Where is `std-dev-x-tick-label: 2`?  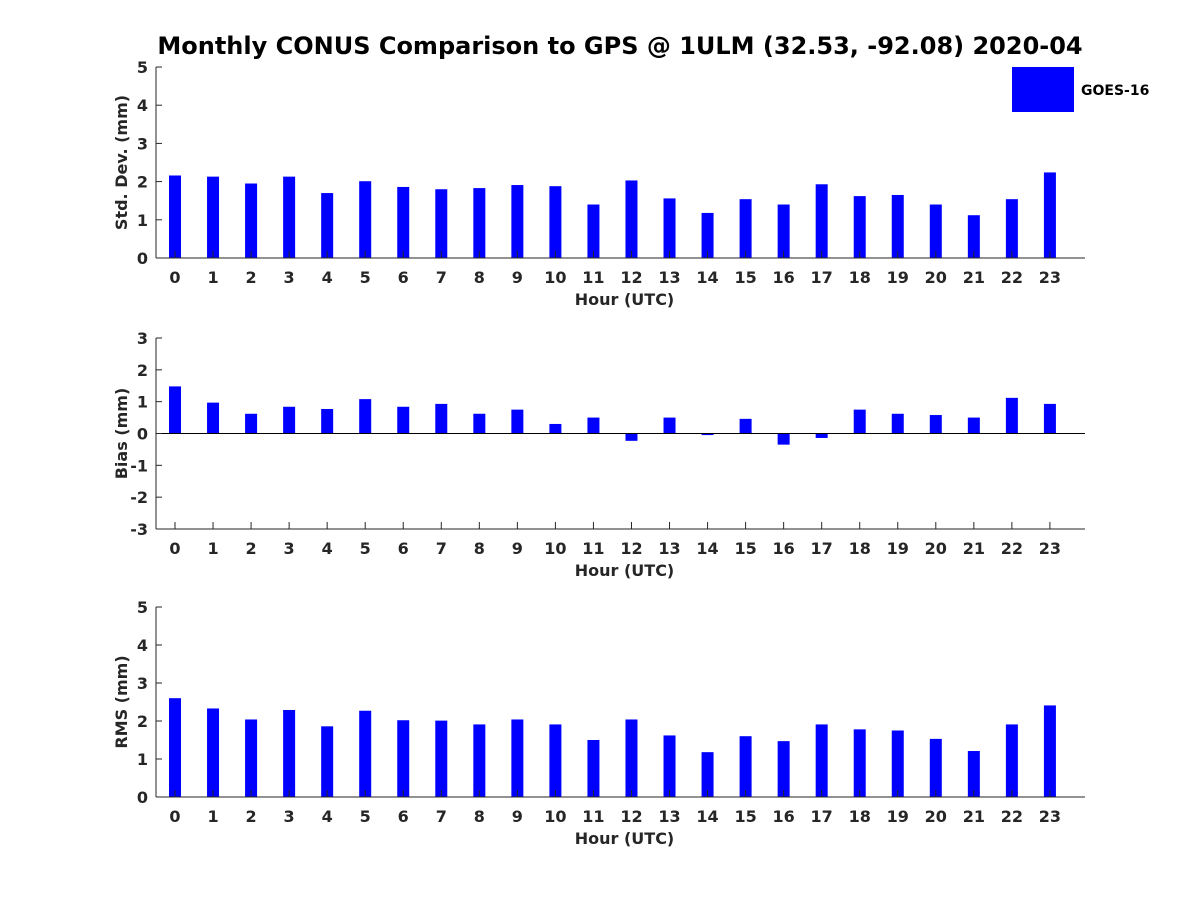 std-dev-x-tick-label: 2 is located at coordinates (251, 277).